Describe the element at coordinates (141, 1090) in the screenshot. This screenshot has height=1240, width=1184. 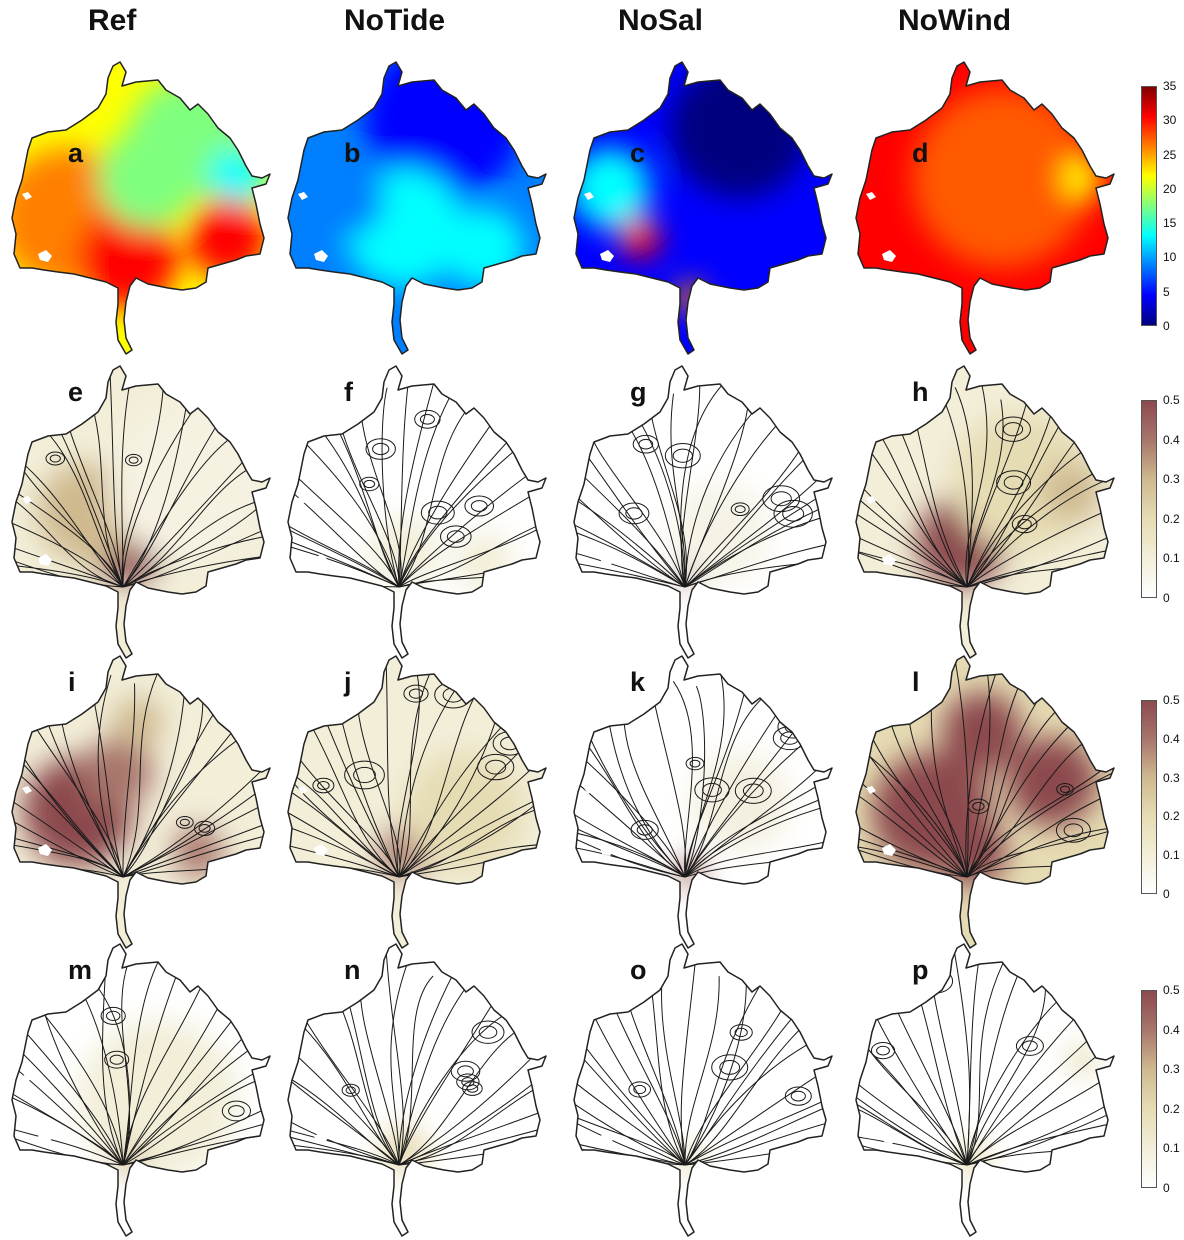
I see `map-panel-m` at that location.